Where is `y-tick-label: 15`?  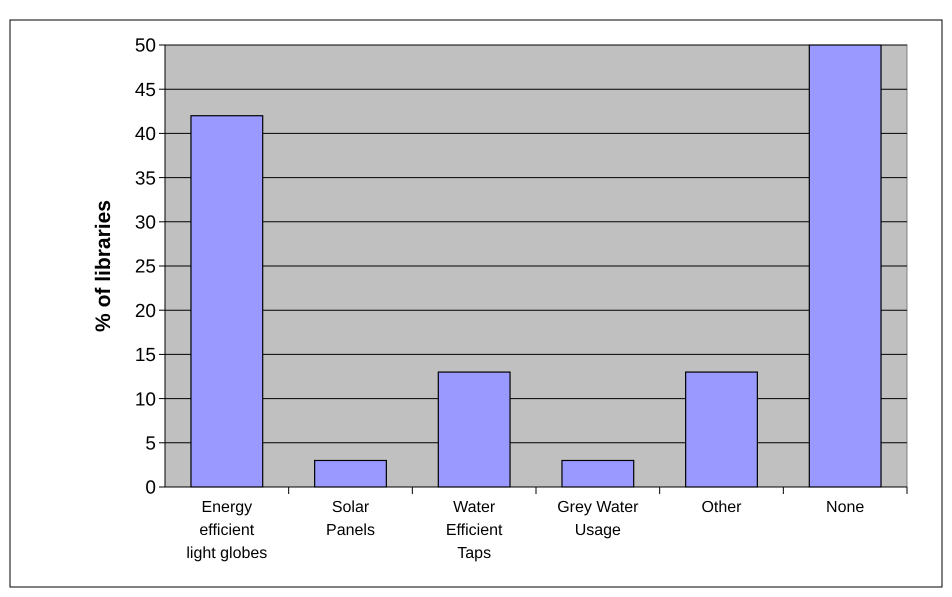
y-tick-label: 15 is located at coordinates (145, 355).